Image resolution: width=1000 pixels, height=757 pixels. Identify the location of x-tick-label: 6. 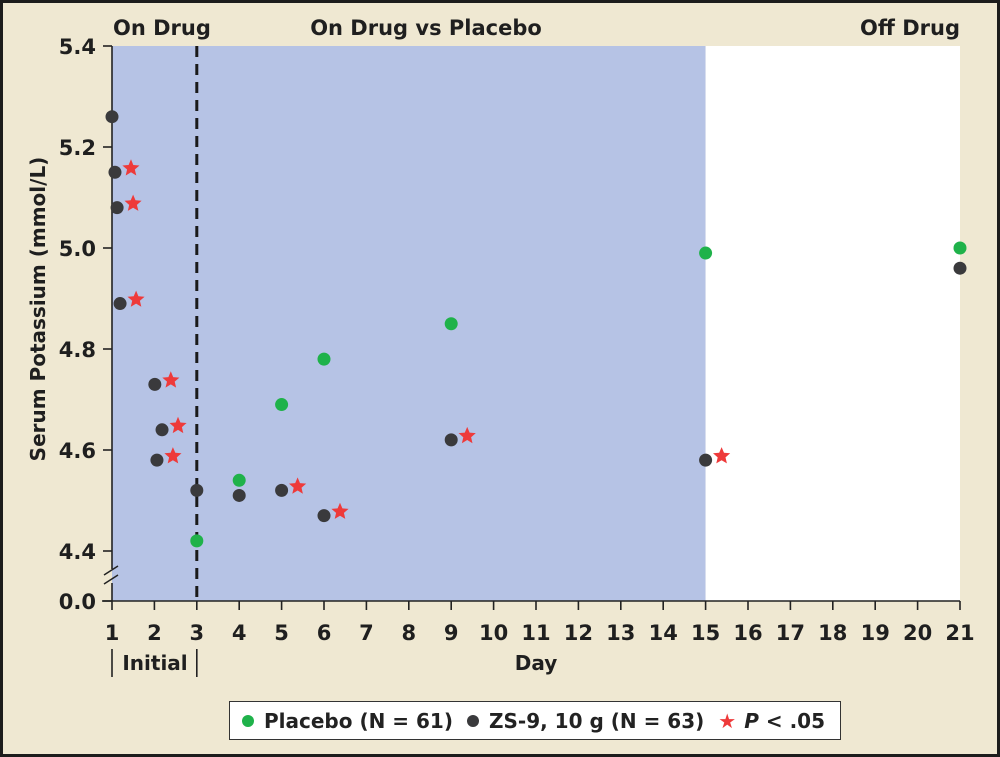
(324, 633).